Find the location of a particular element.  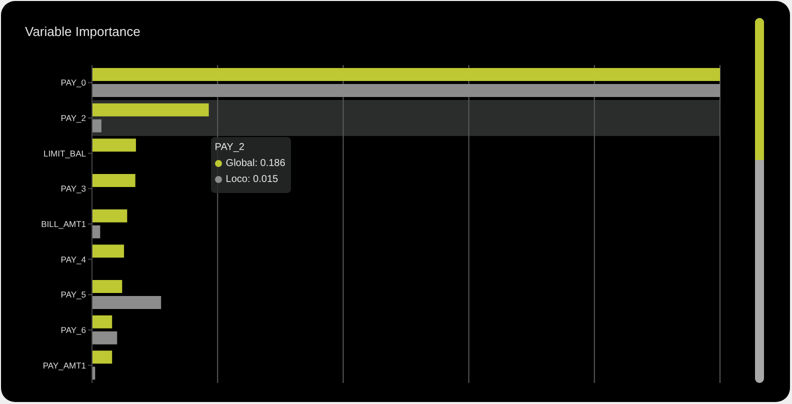

y-tick-label: PAY_0 is located at coordinates (73, 83).